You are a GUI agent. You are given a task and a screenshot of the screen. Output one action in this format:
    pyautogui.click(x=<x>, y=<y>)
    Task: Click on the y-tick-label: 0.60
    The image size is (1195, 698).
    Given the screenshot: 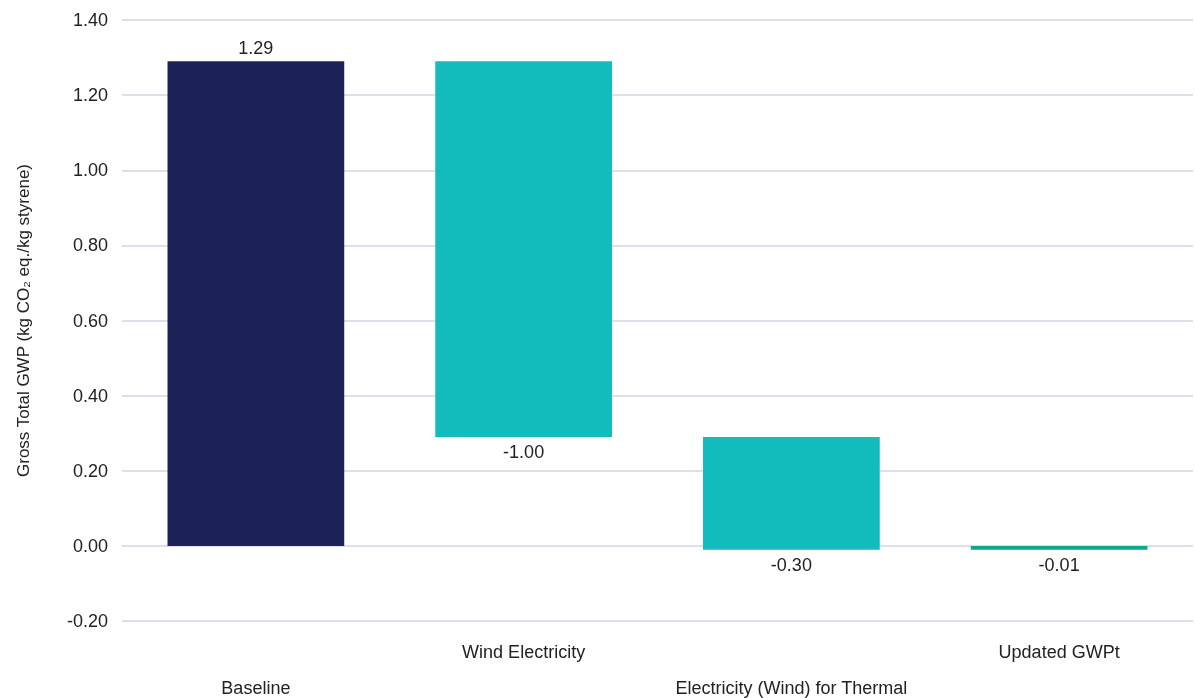 What is the action you would take?
    pyautogui.click(x=90, y=320)
    